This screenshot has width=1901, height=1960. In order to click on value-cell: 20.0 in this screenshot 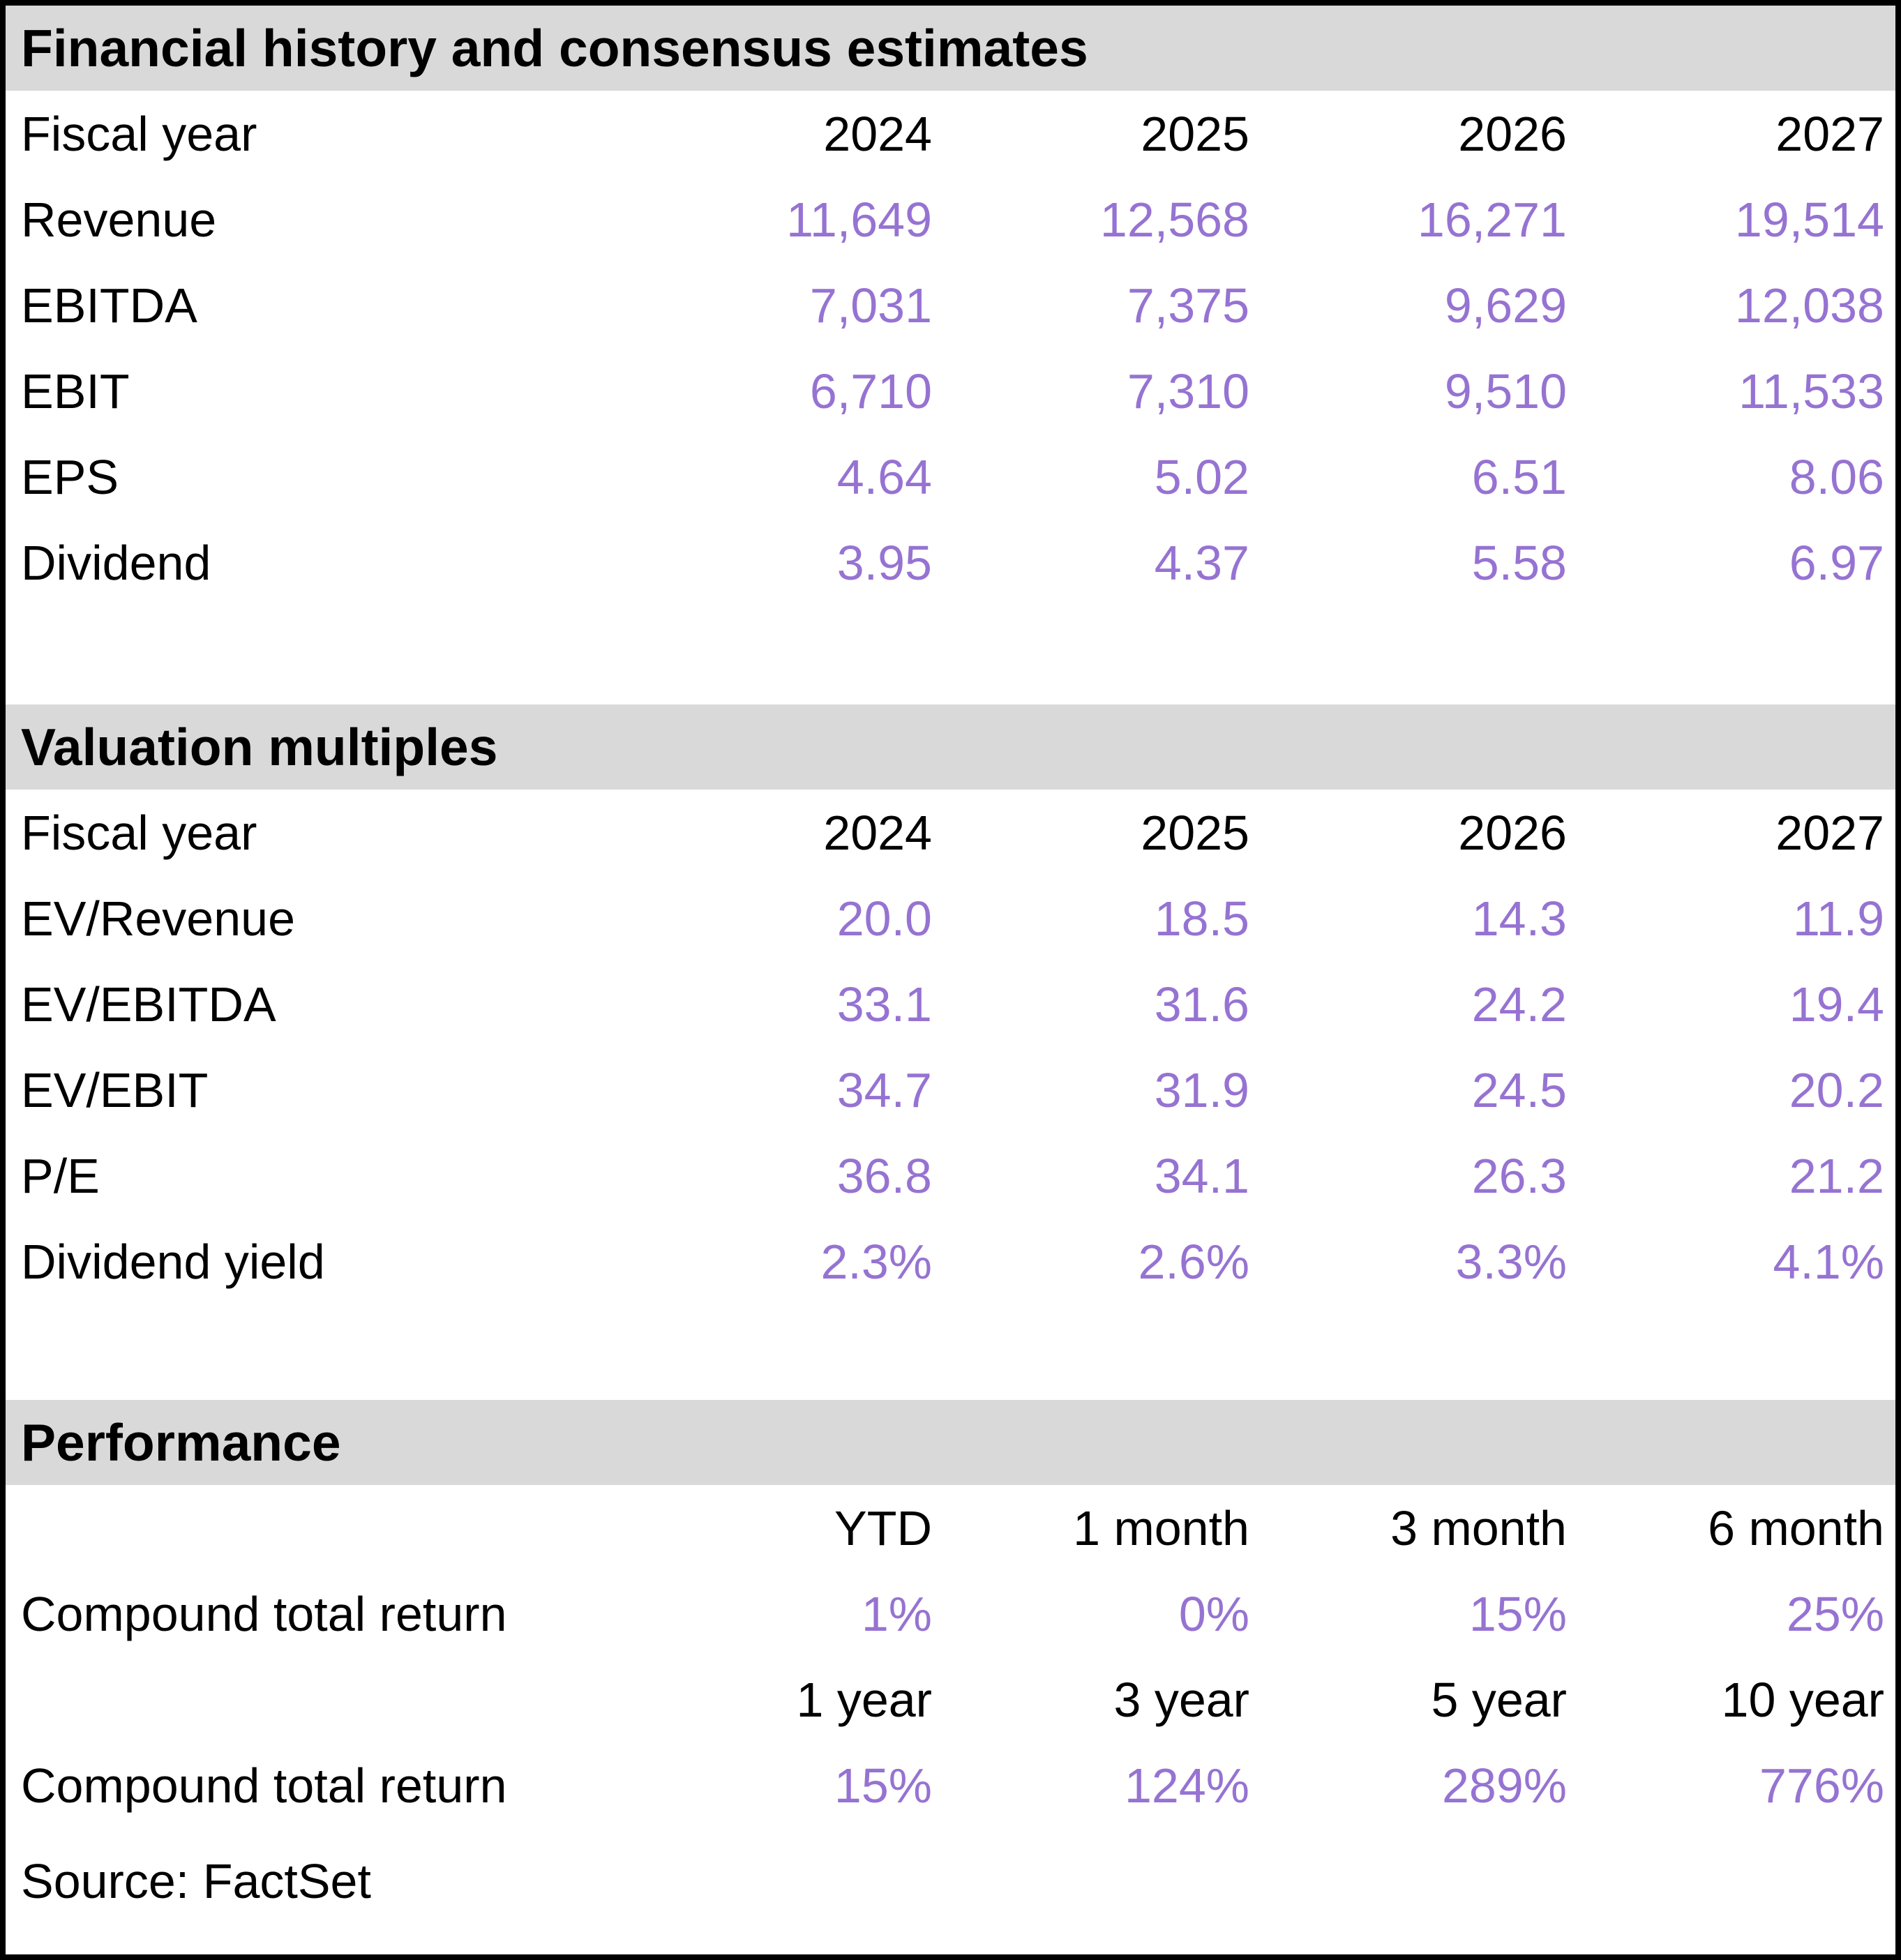, I will do `click(884, 918)`.